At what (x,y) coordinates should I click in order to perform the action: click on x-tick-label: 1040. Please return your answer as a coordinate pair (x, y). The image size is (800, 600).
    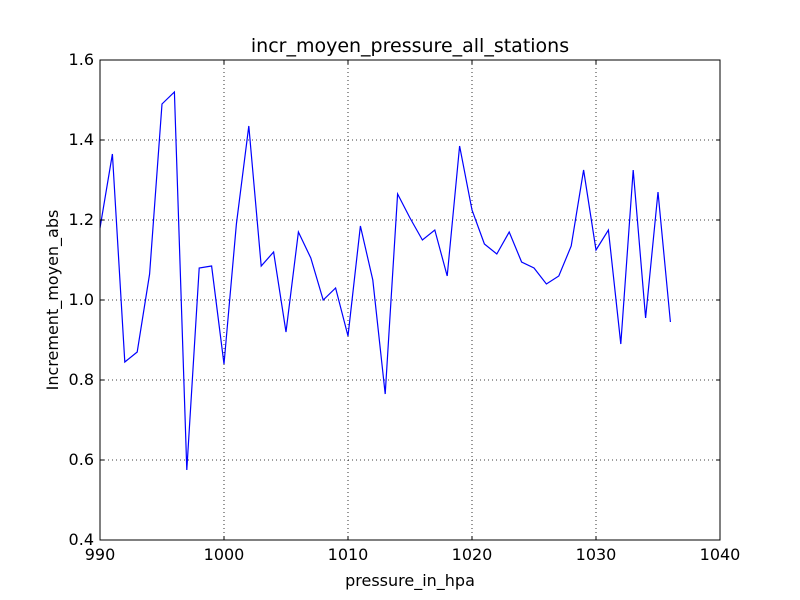
    Looking at the image, I should click on (720, 554).